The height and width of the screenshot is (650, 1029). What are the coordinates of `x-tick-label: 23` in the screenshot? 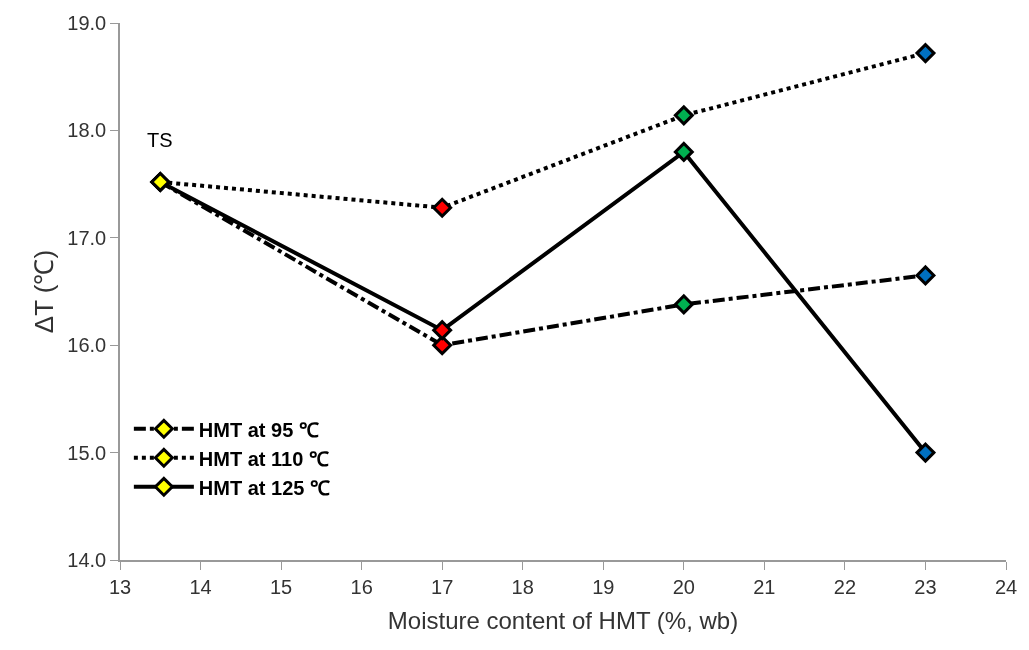 It's located at (925, 586).